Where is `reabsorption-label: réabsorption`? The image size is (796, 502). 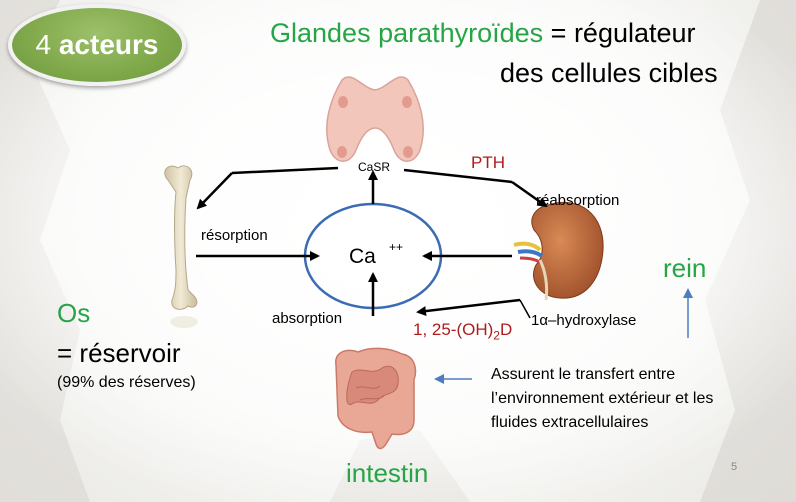
reabsorption-label: réabsorption is located at coordinates (577, 200).